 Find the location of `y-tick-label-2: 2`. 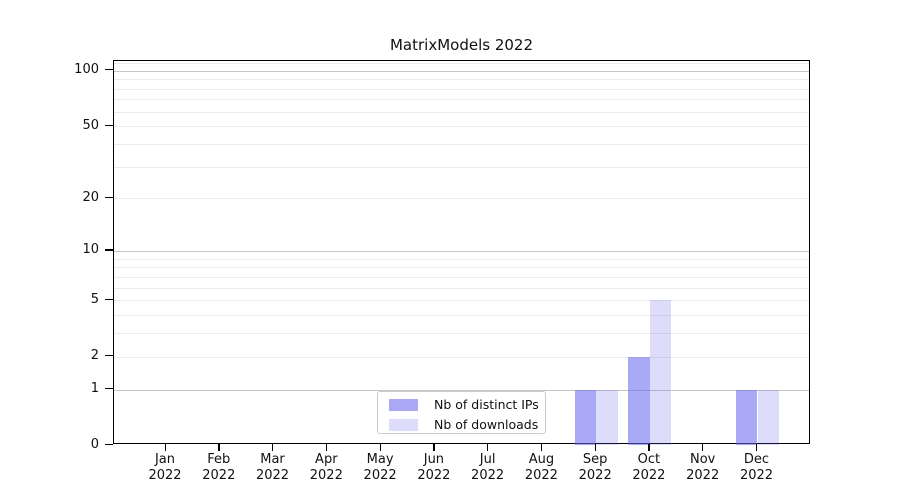

y-tick-label-2: 2 is located at coordinates (94, 356).